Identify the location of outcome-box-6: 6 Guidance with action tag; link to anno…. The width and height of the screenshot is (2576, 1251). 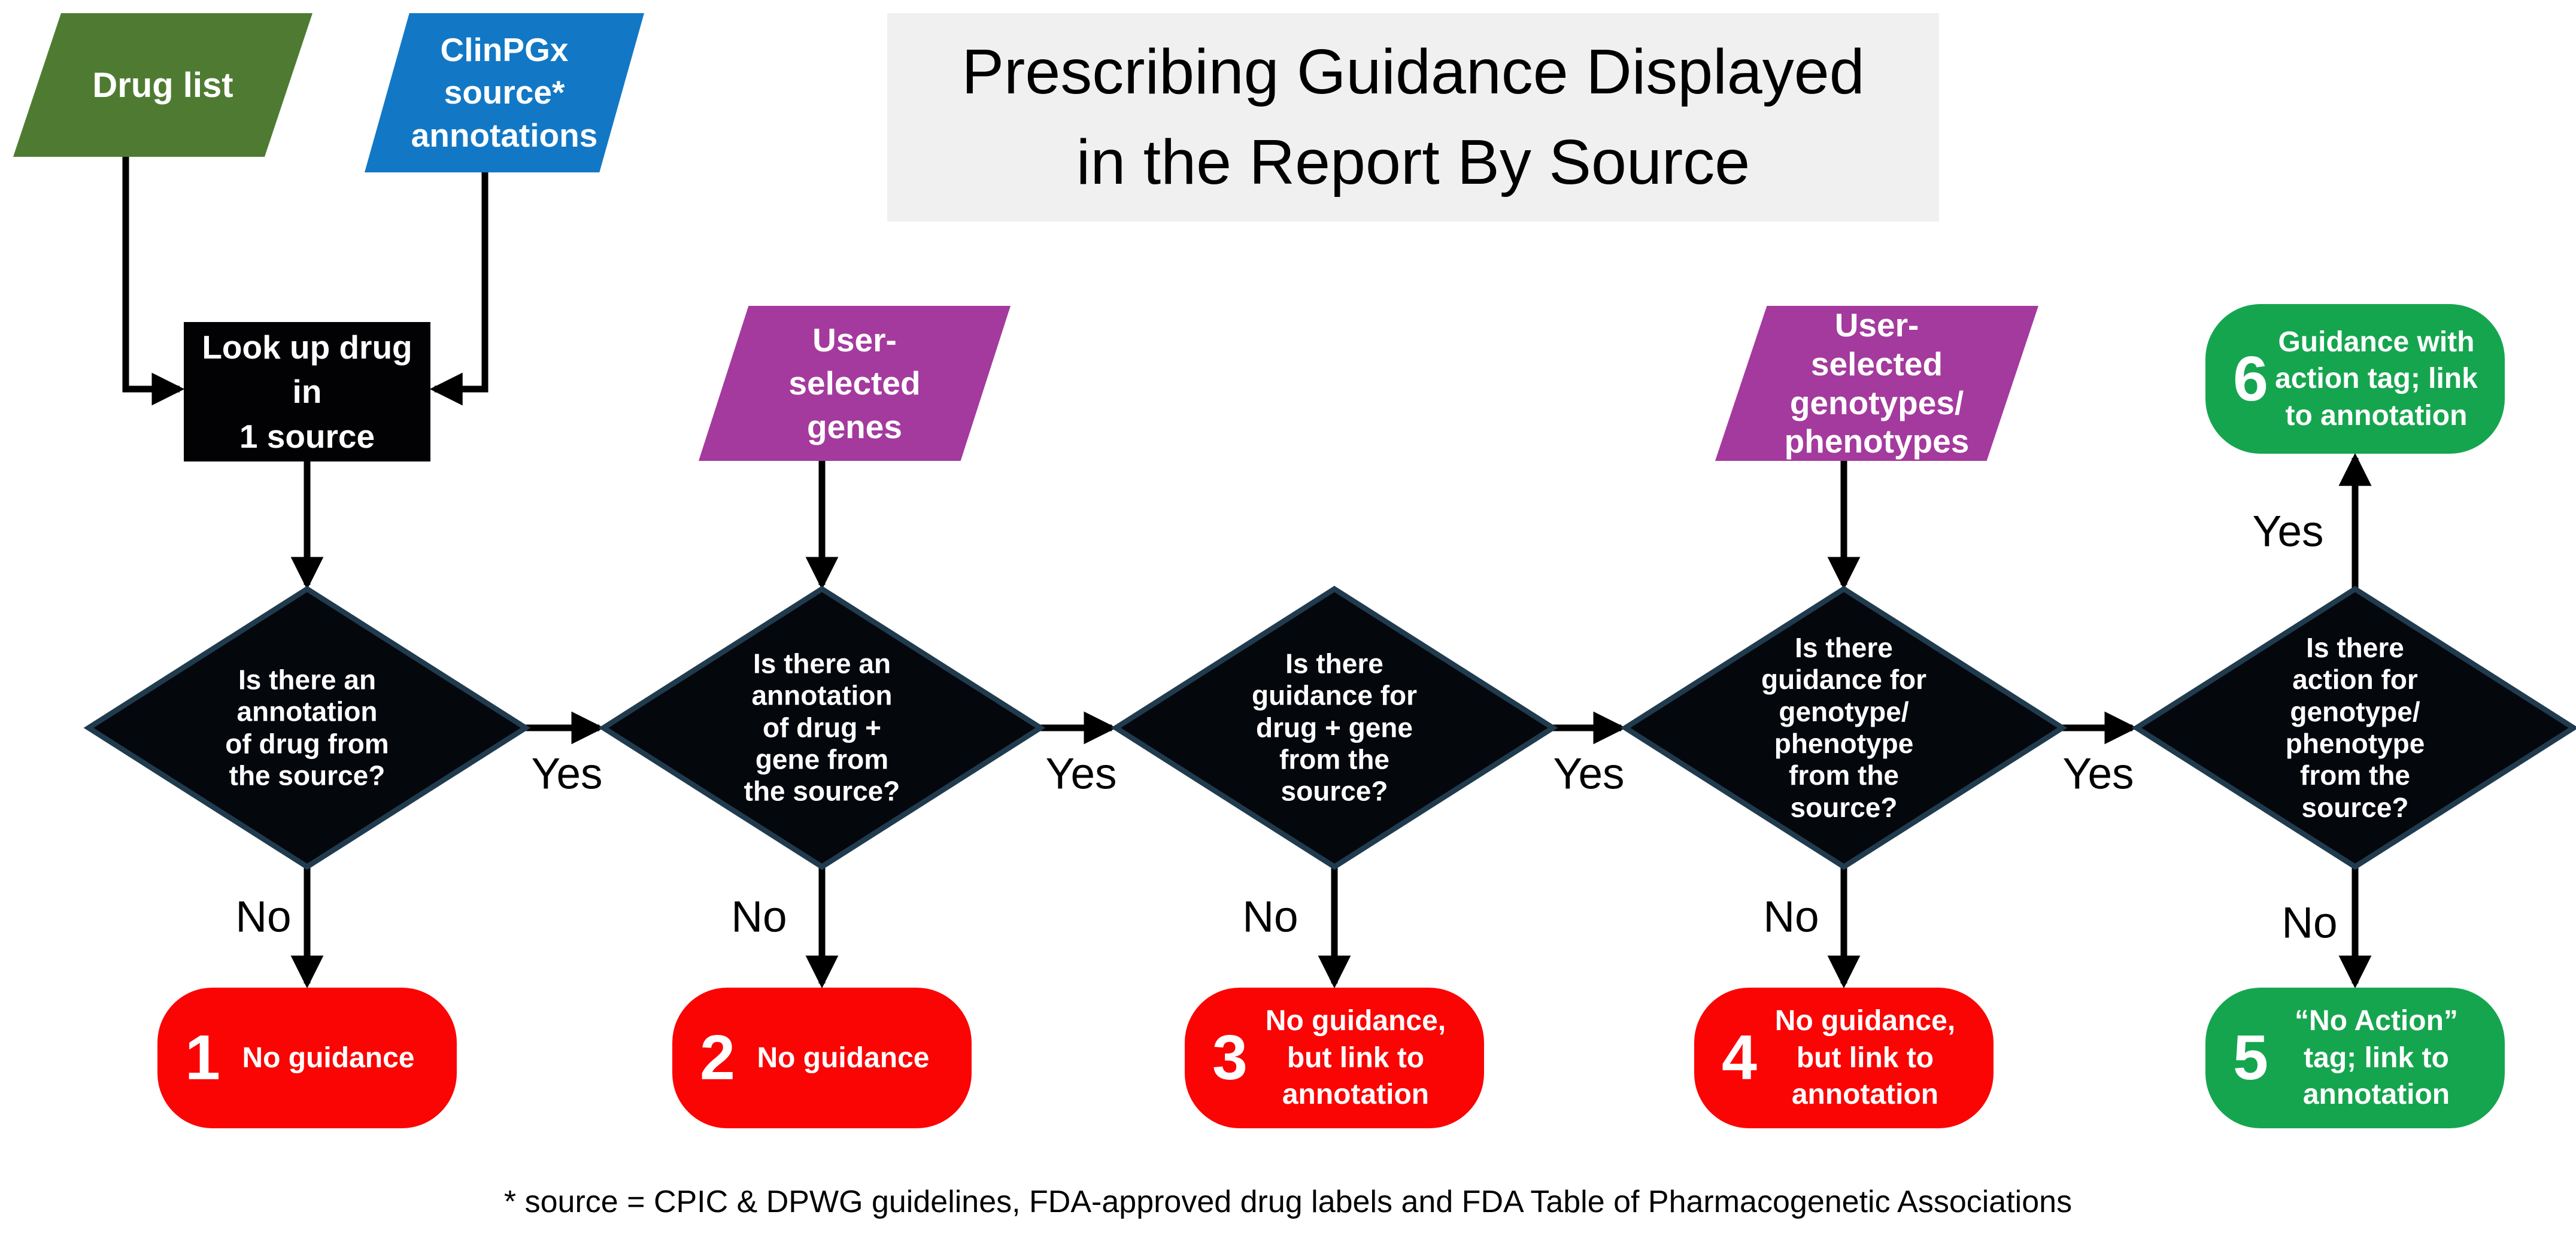
(2355, 379).